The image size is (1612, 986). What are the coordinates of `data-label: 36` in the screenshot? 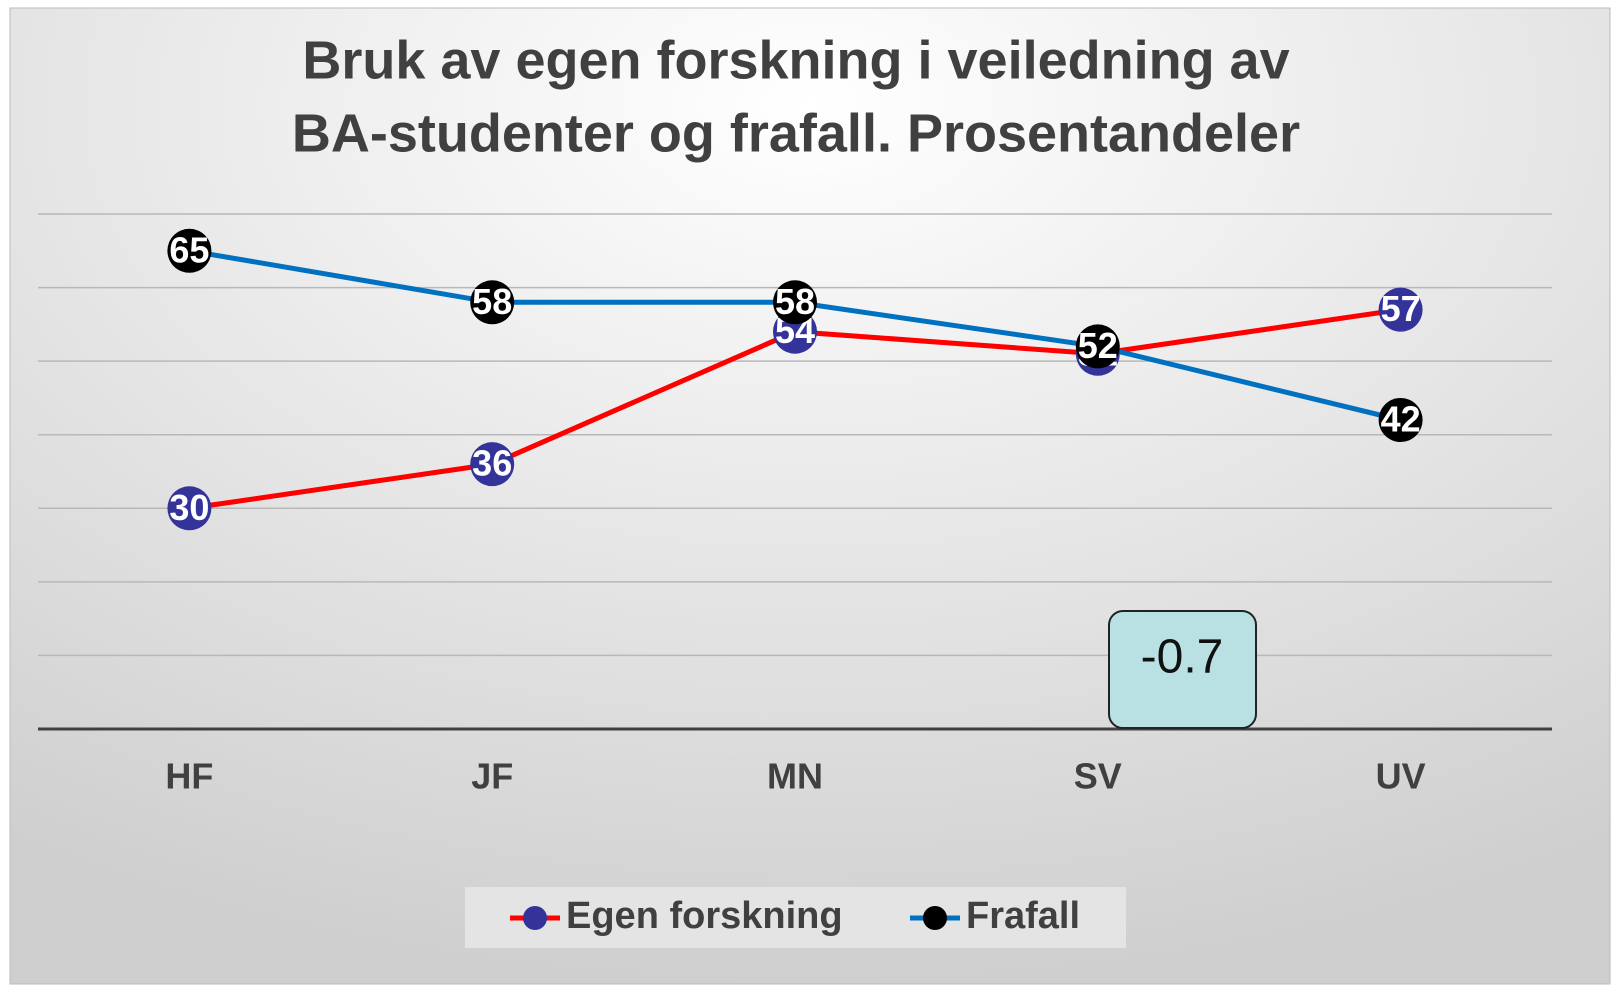 It's located at (492, 463).